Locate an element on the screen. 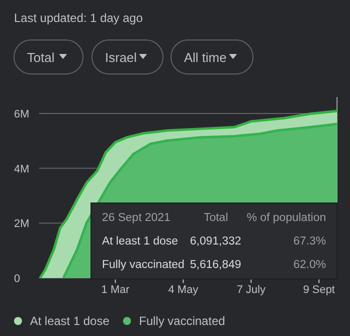  annotation: 67.3% is located at coordinates (309, 242).